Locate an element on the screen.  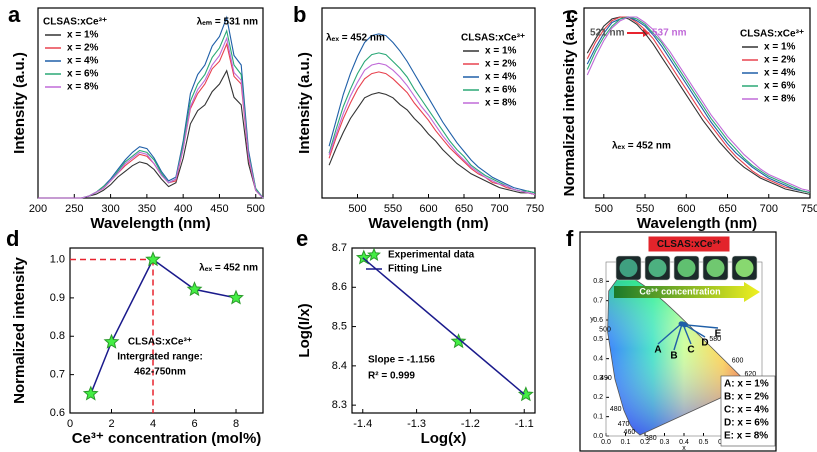
x-tick-label: -1.2 is located at coordinates (470, 424).